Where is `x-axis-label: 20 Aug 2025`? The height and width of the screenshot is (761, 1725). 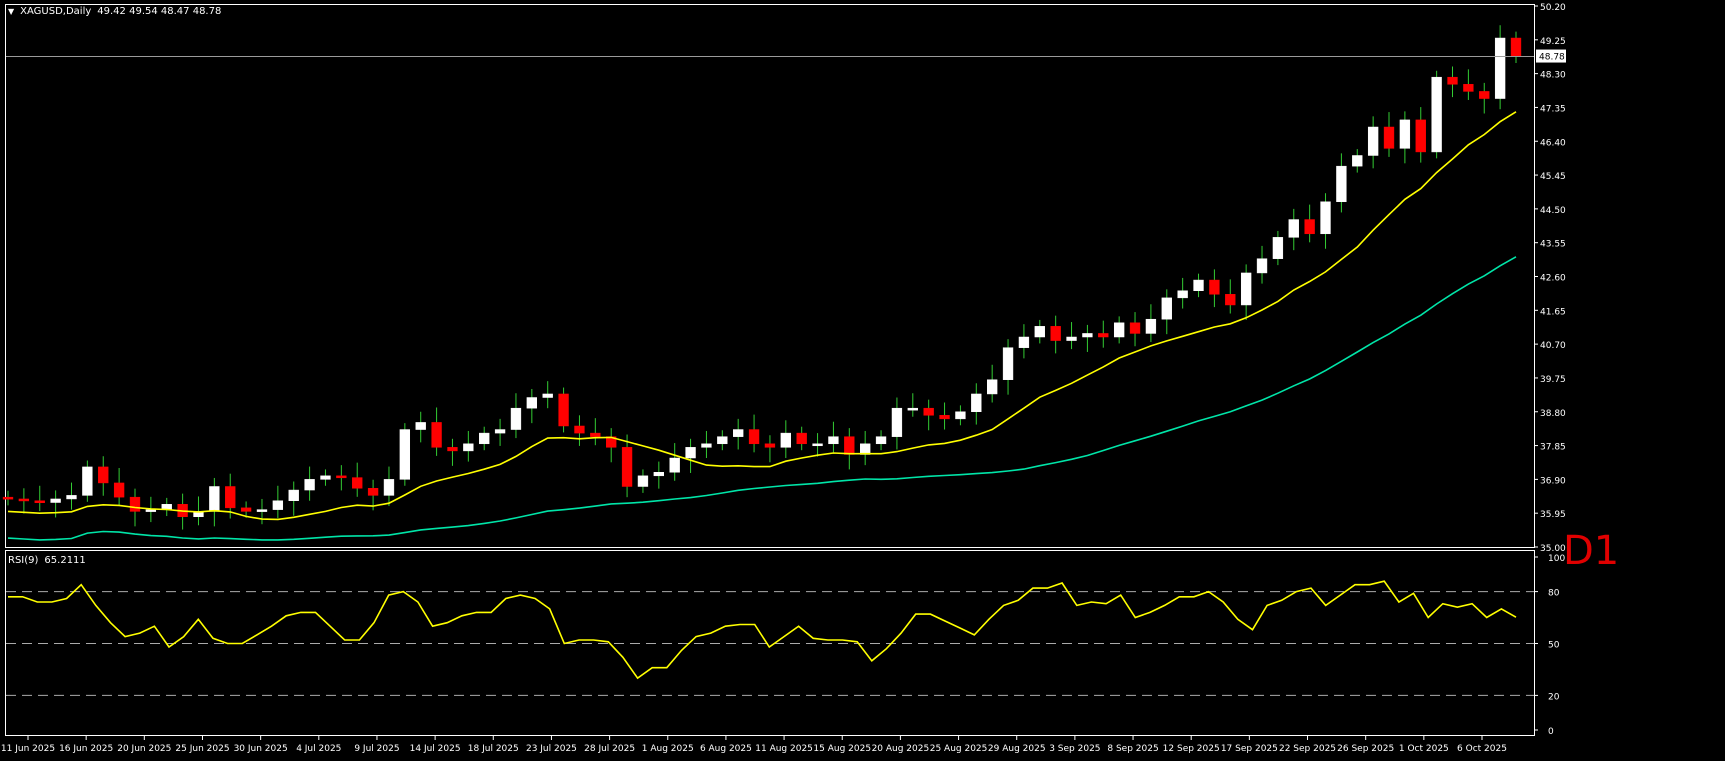
x-axis-label: 20 Aug 2025 is located at coordinates (901, 749).